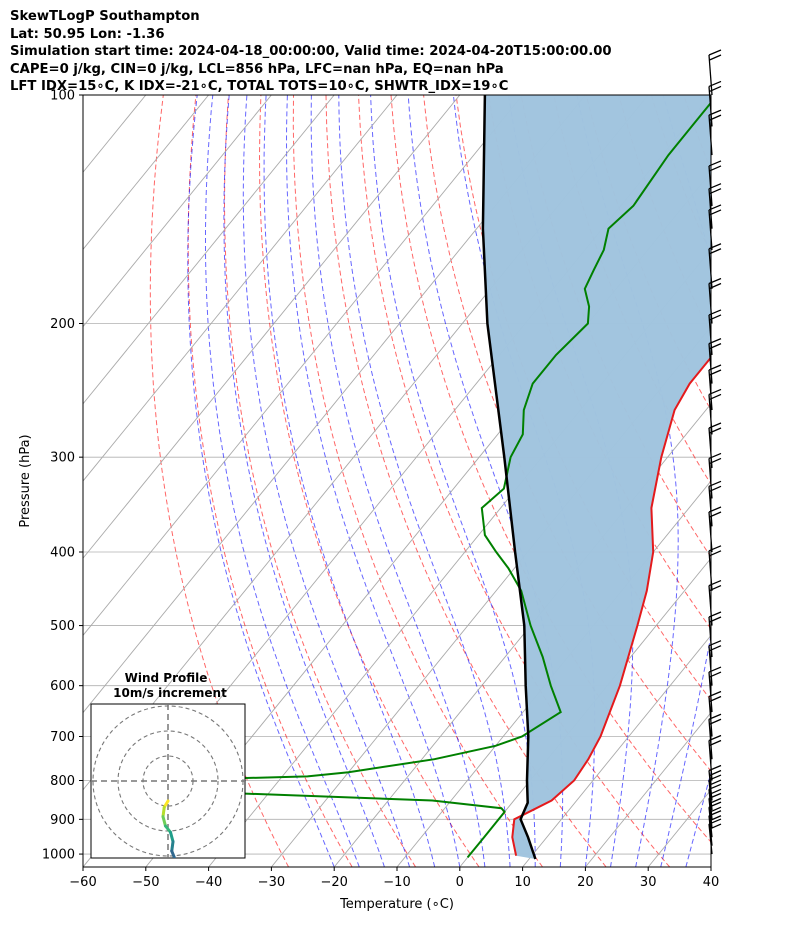 This screenshot has width=794, height=937. I want to click on x-axis-label: Temperature (∘C), so click(396, 904).